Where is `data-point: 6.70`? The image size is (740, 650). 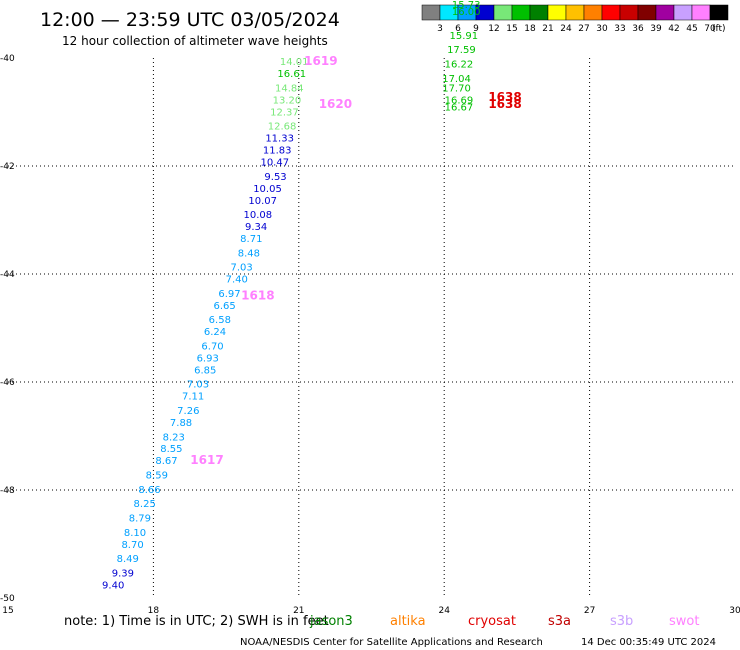
data-point: 6.70 is located at coordinates (212, 347).